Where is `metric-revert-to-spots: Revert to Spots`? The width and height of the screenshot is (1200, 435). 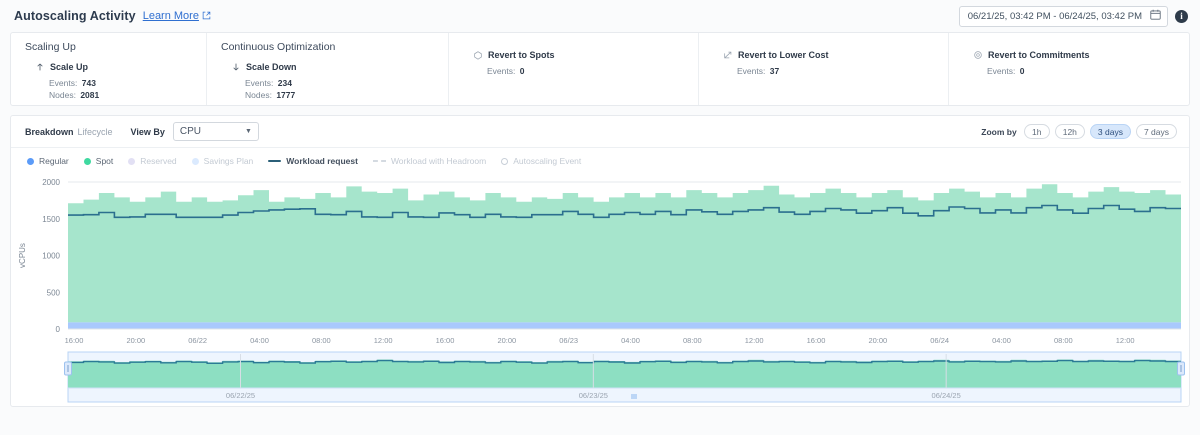 metric-revert-to-spots: Revert to Spots is located at coordinates (585, 55).